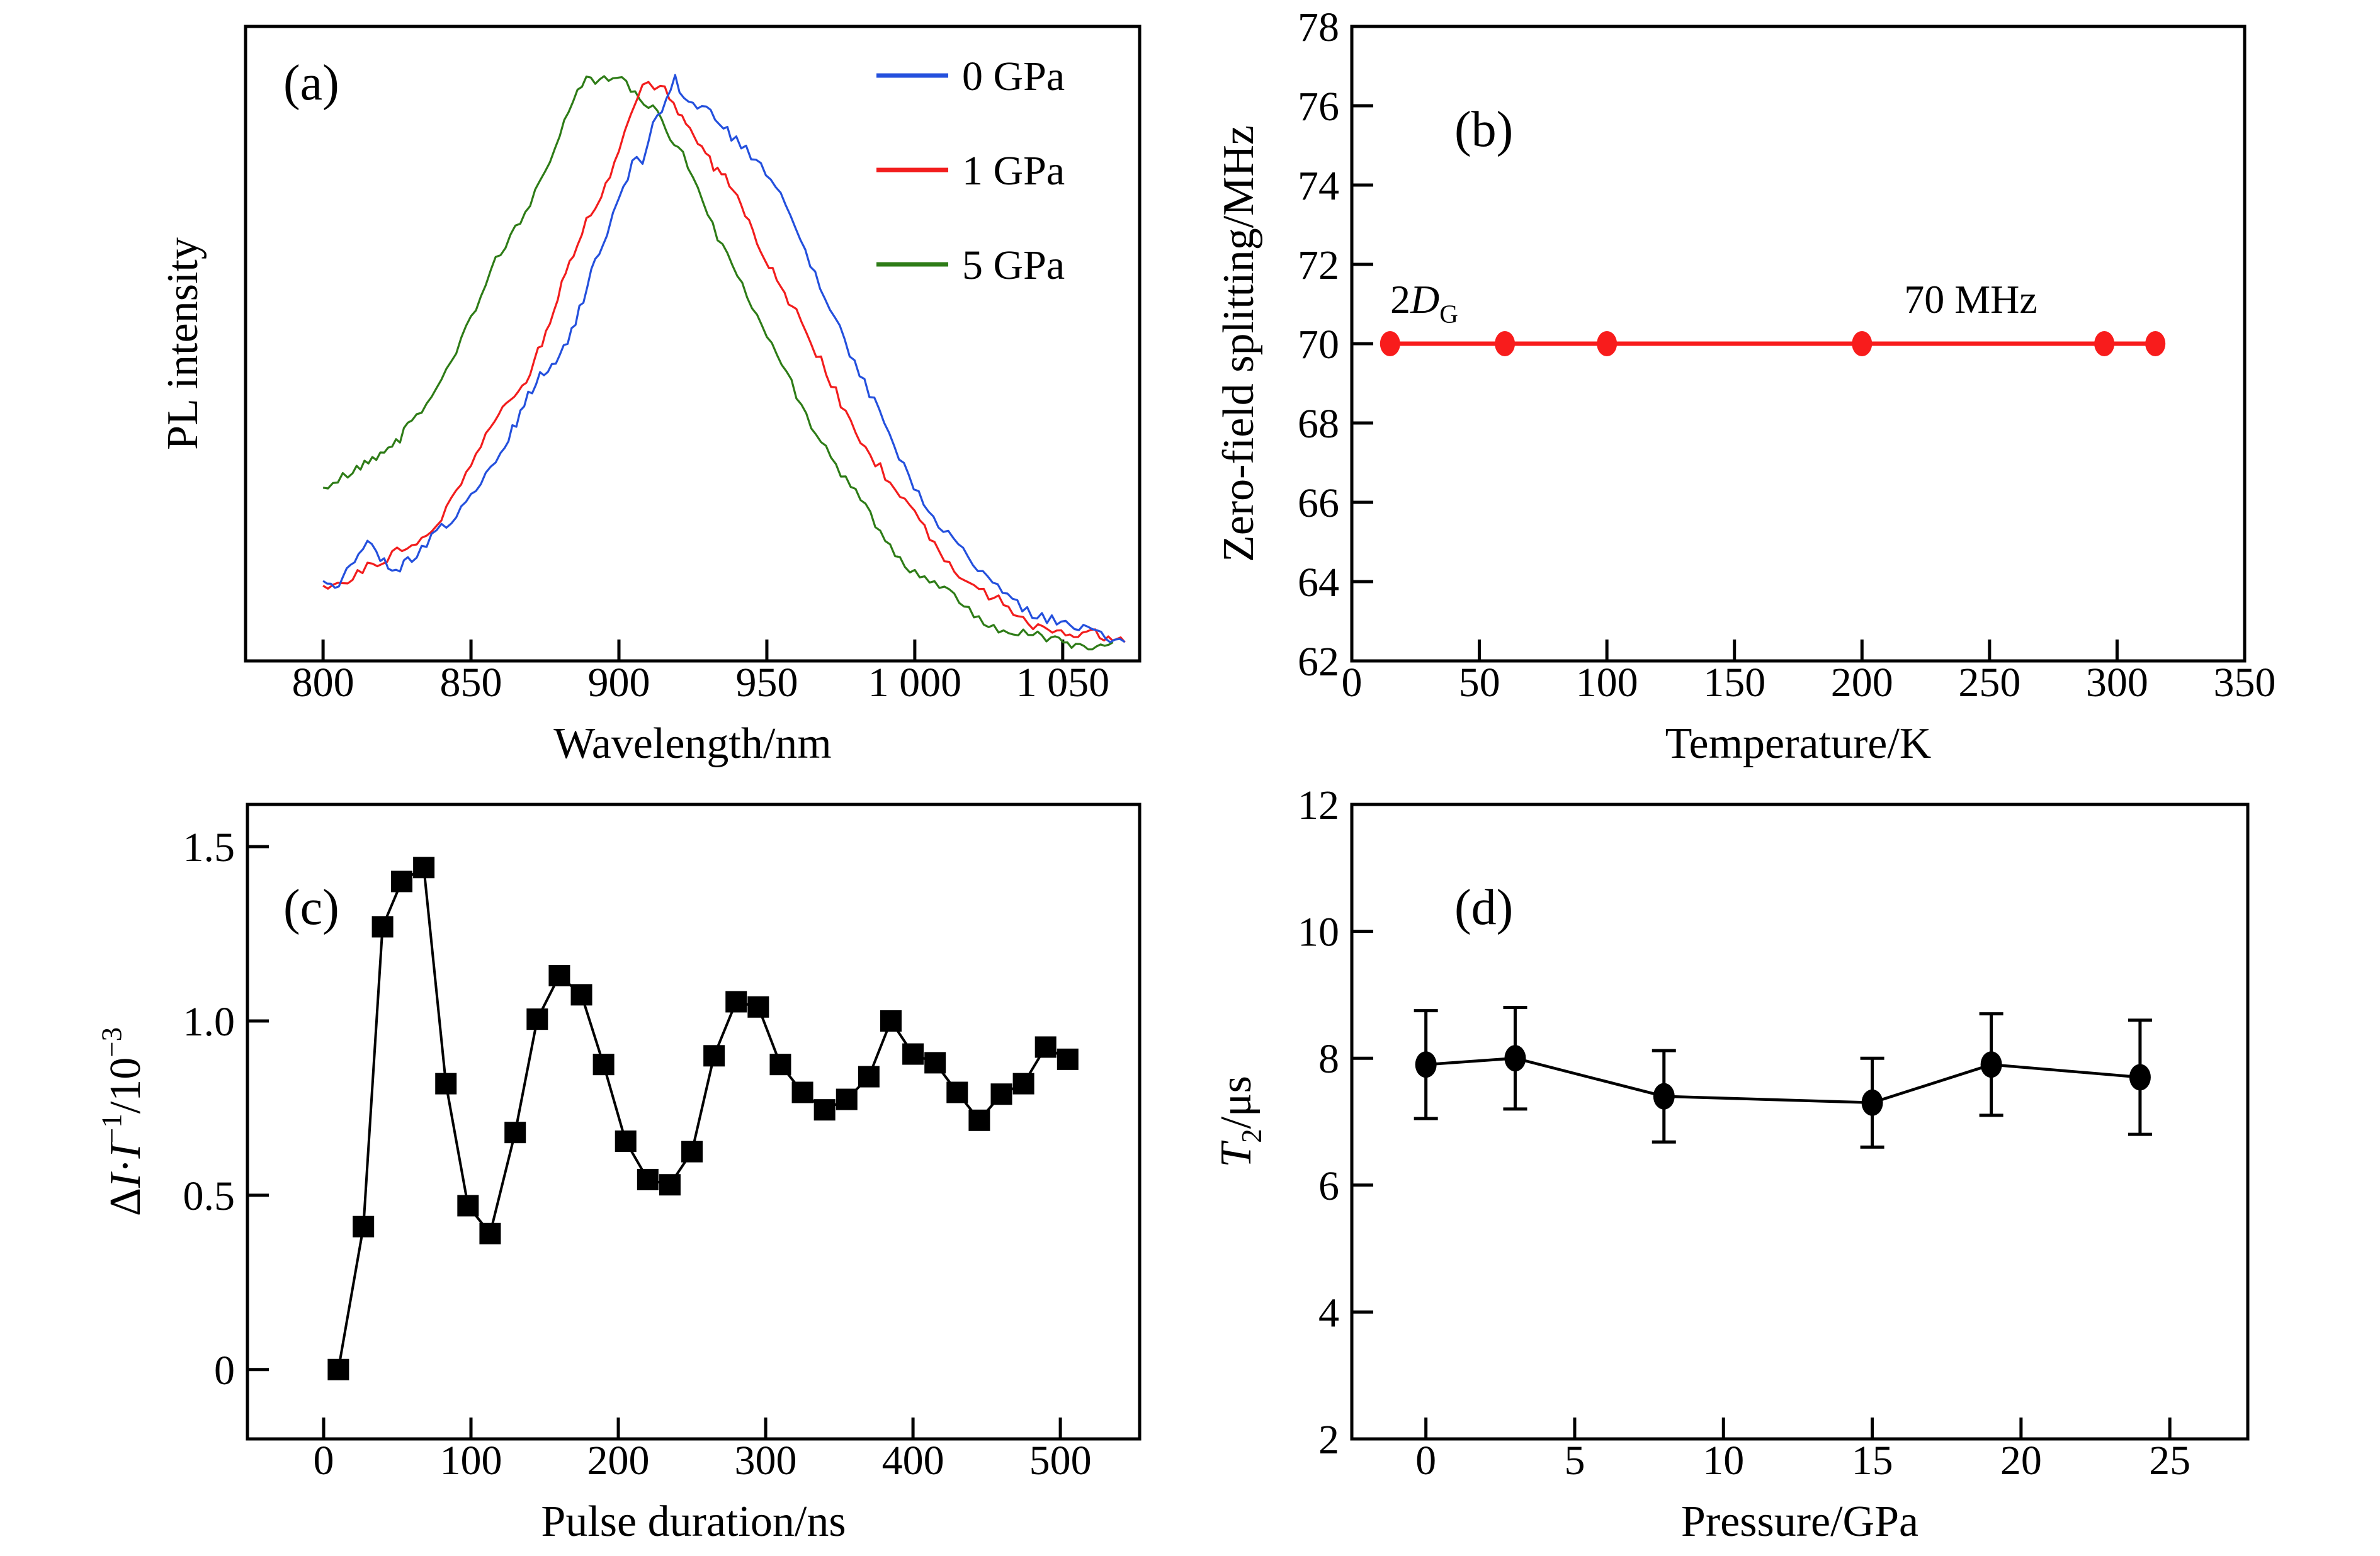 This screenshot has height=1556, width=2380. What do you see at coordinates (1239, 343) in the screenshot?
I see `y-axis-title: Zero-field splitting/MHz` at bounding box center [1239, 343].